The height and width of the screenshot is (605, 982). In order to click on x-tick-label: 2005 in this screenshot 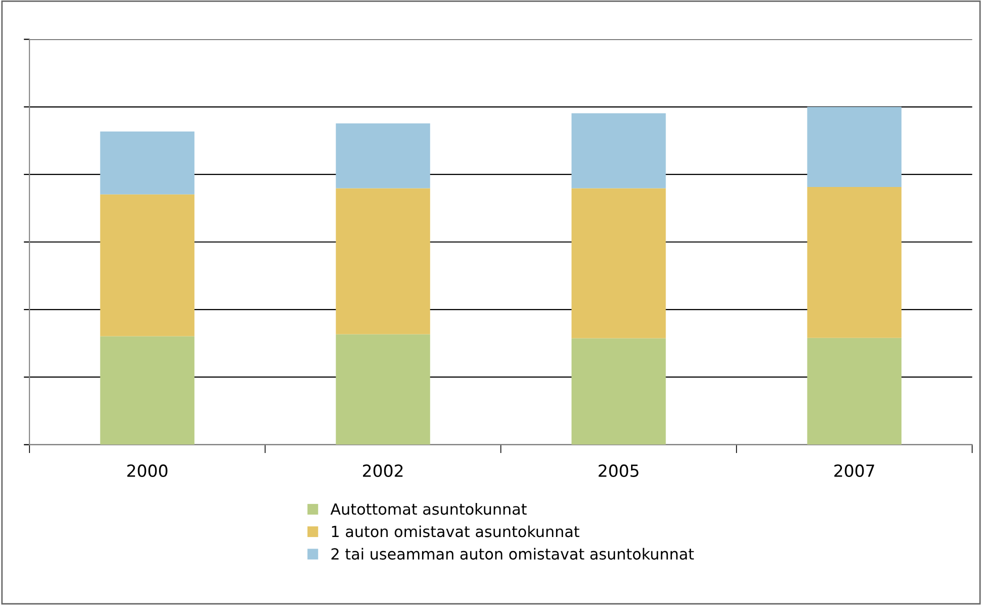, I will do `click(618, 471)`.